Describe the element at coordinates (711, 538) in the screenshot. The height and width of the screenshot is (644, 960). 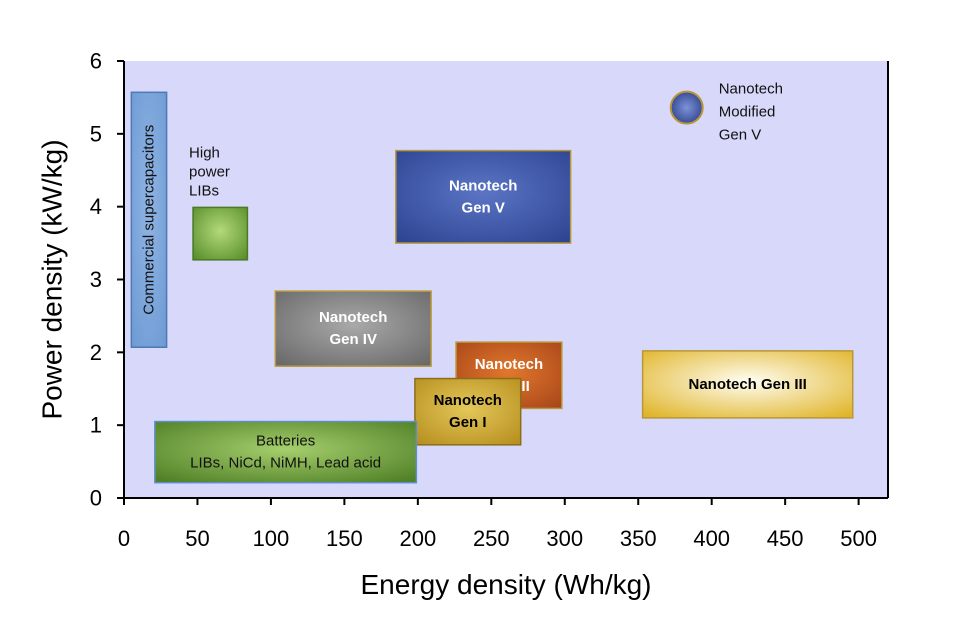
I see `x-tick-label: 400` at that location.